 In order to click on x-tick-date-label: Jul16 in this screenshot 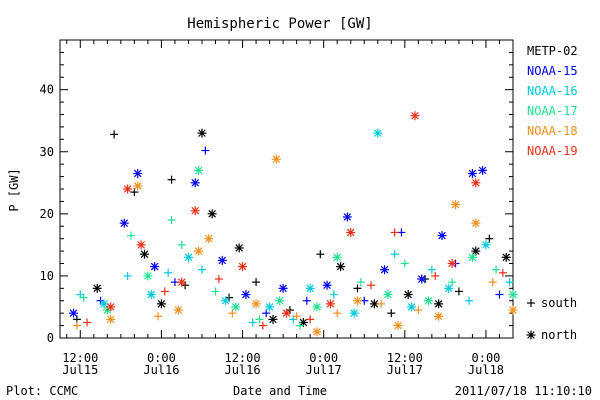, I will do `click(161, 370)`.